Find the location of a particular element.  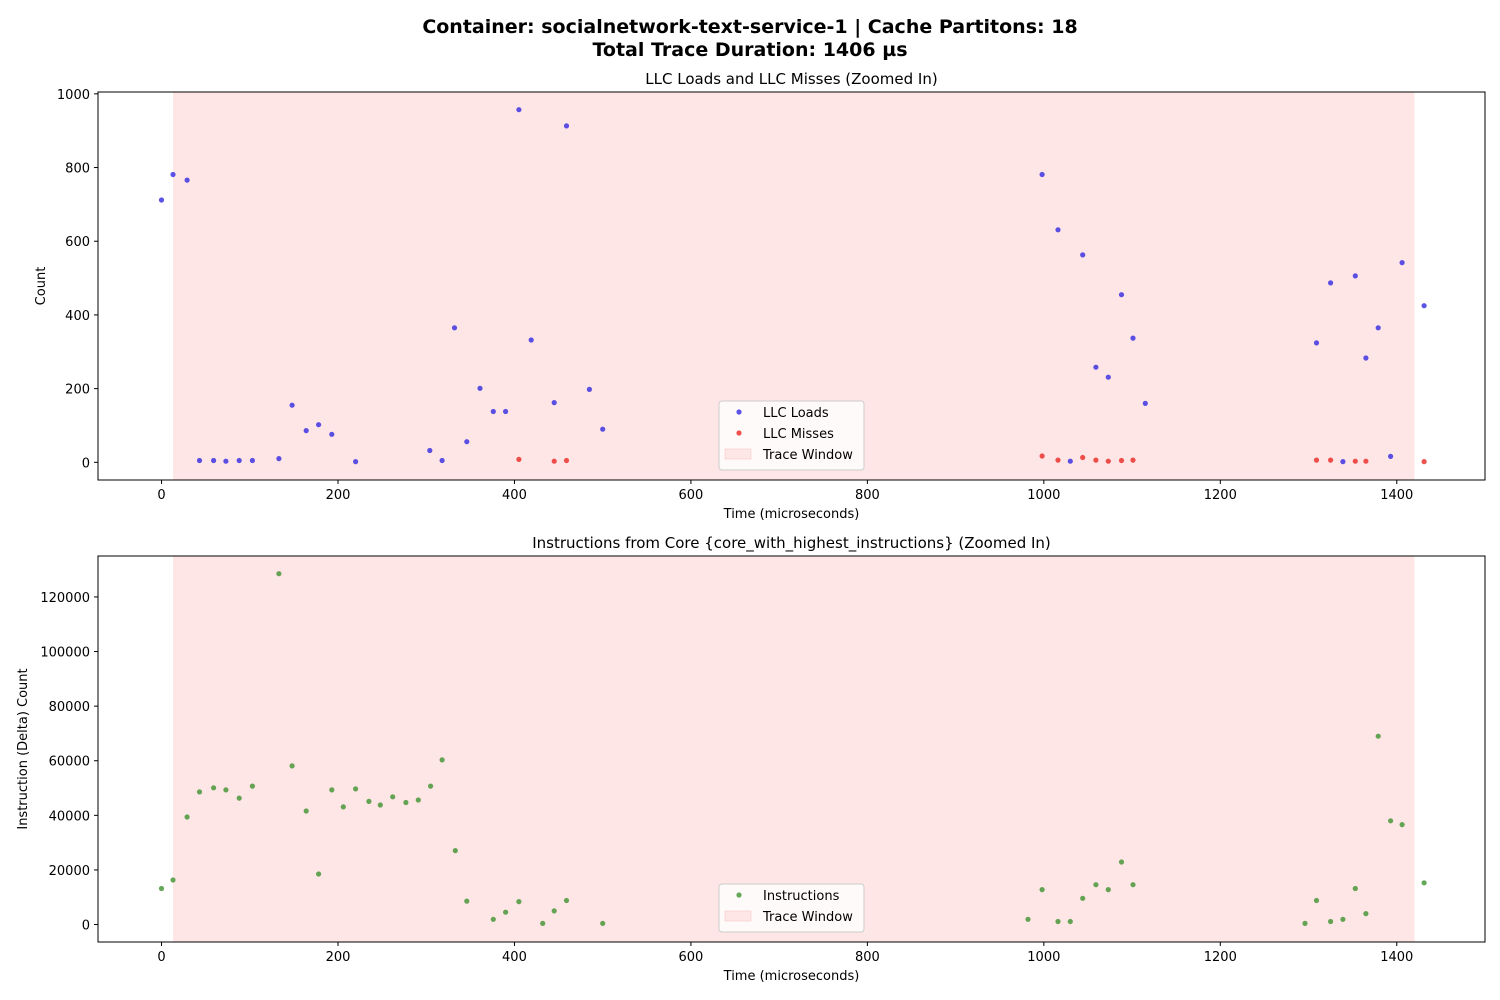

instructions-y-tick-label: 40000 is located at coordinates (69, 816).